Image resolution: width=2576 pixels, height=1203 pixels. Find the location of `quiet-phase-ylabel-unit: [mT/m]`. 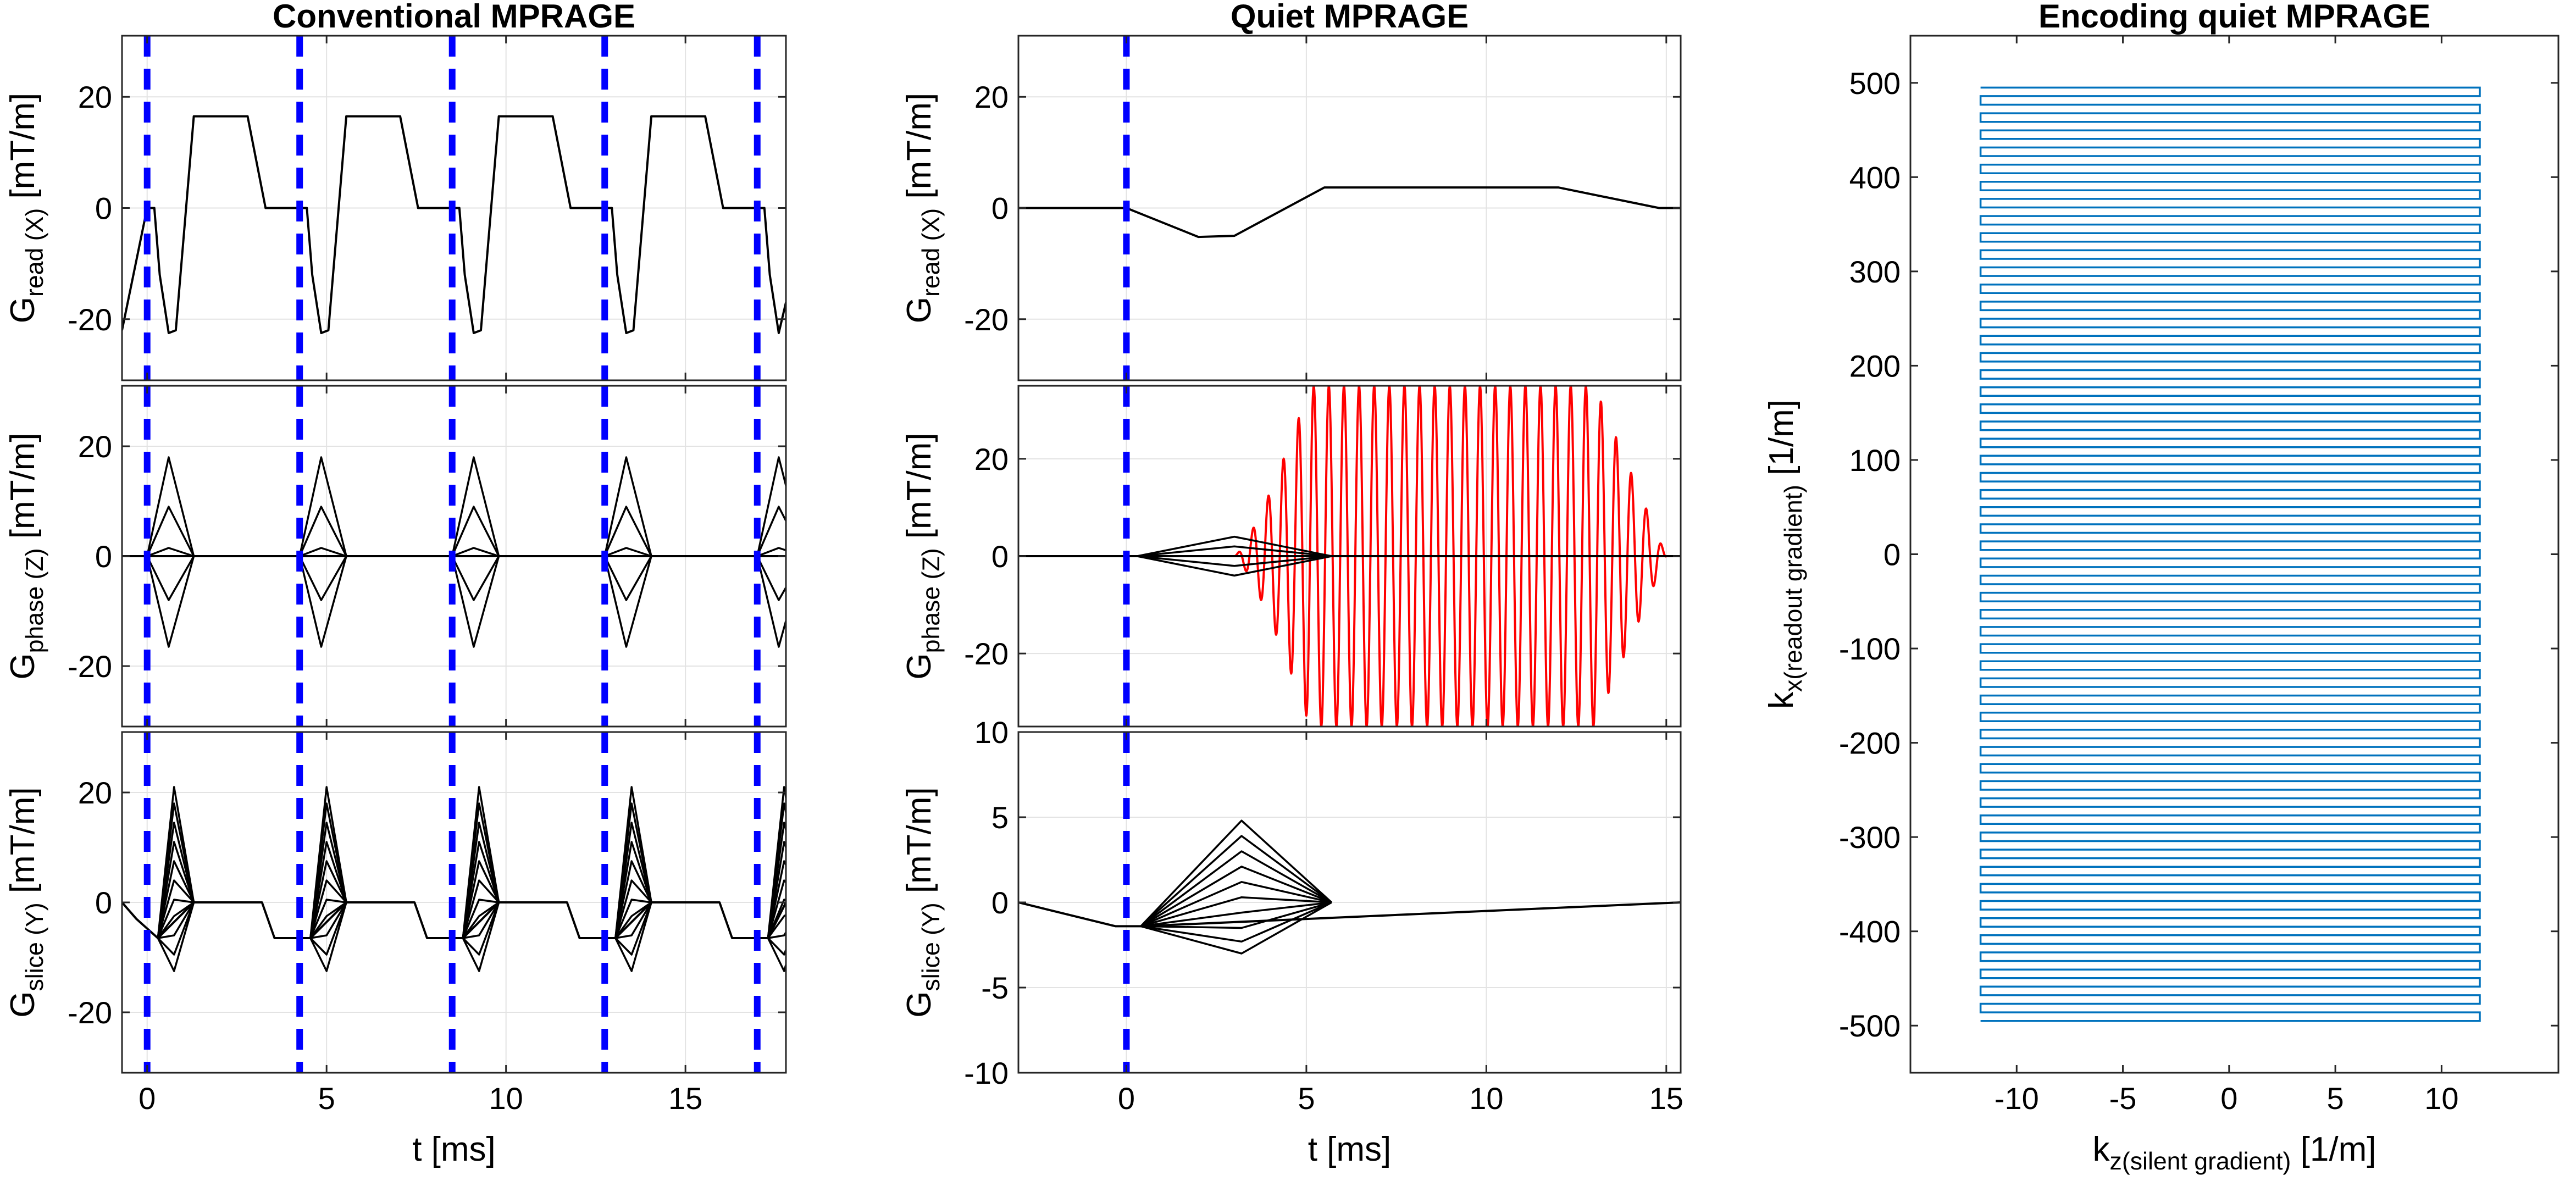

quiet-phase-ylabel-unit: [mT/m] is located at coordinates (919, 490).